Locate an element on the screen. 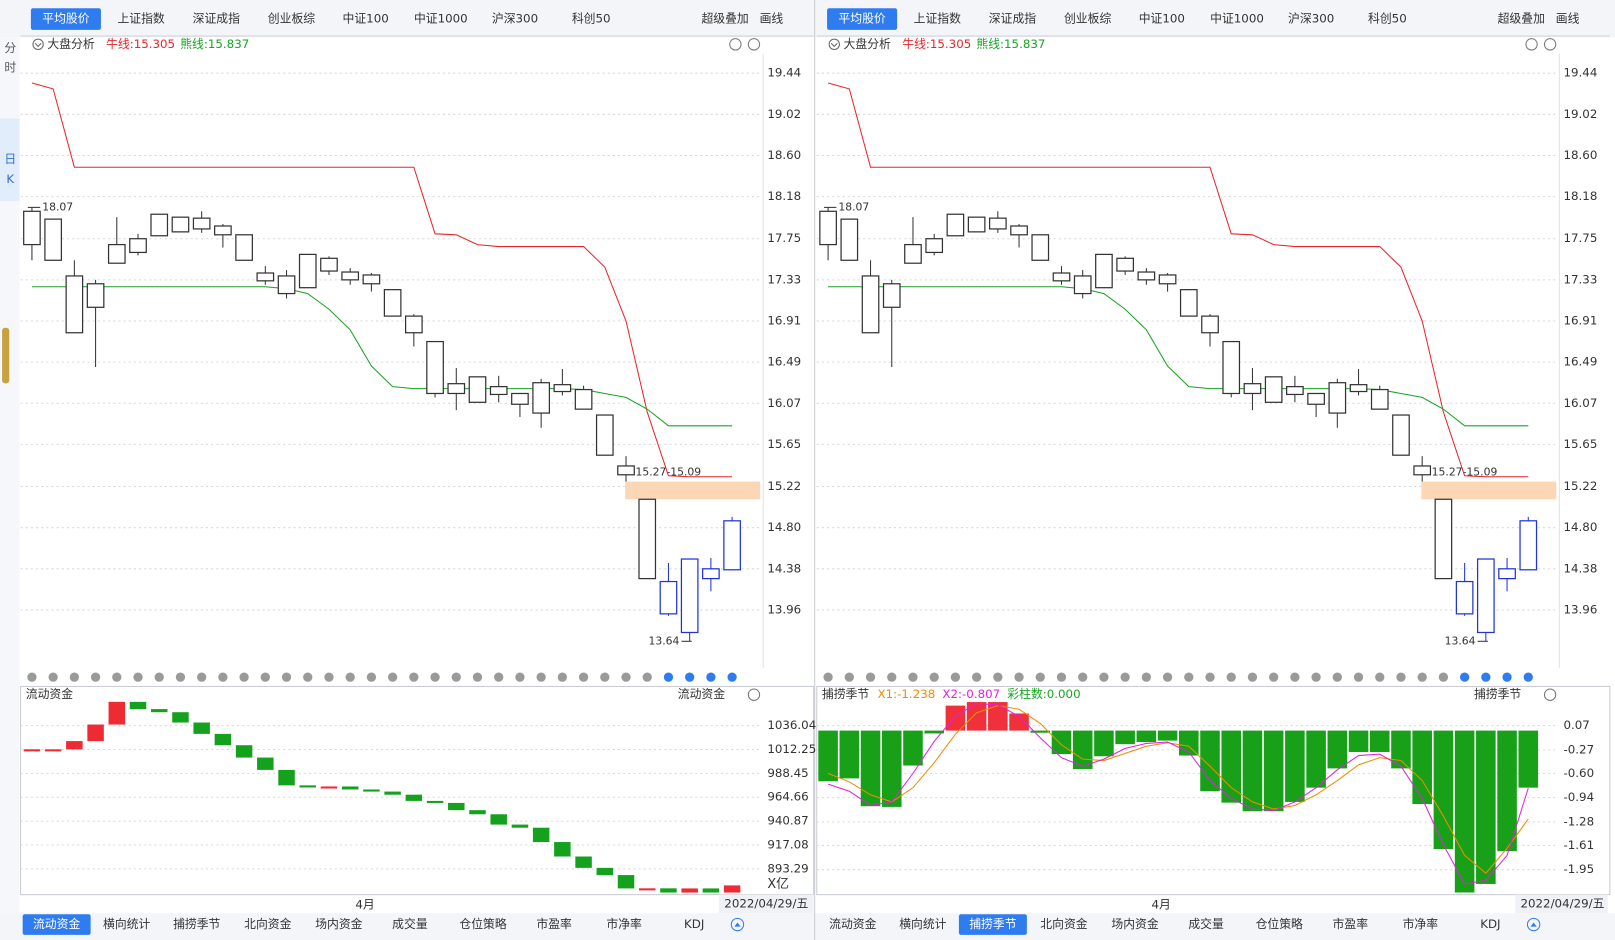 Image resolution: width=1615 pixels, height=940 pixels. side-label: 时 is located at coordinates (10, 68).